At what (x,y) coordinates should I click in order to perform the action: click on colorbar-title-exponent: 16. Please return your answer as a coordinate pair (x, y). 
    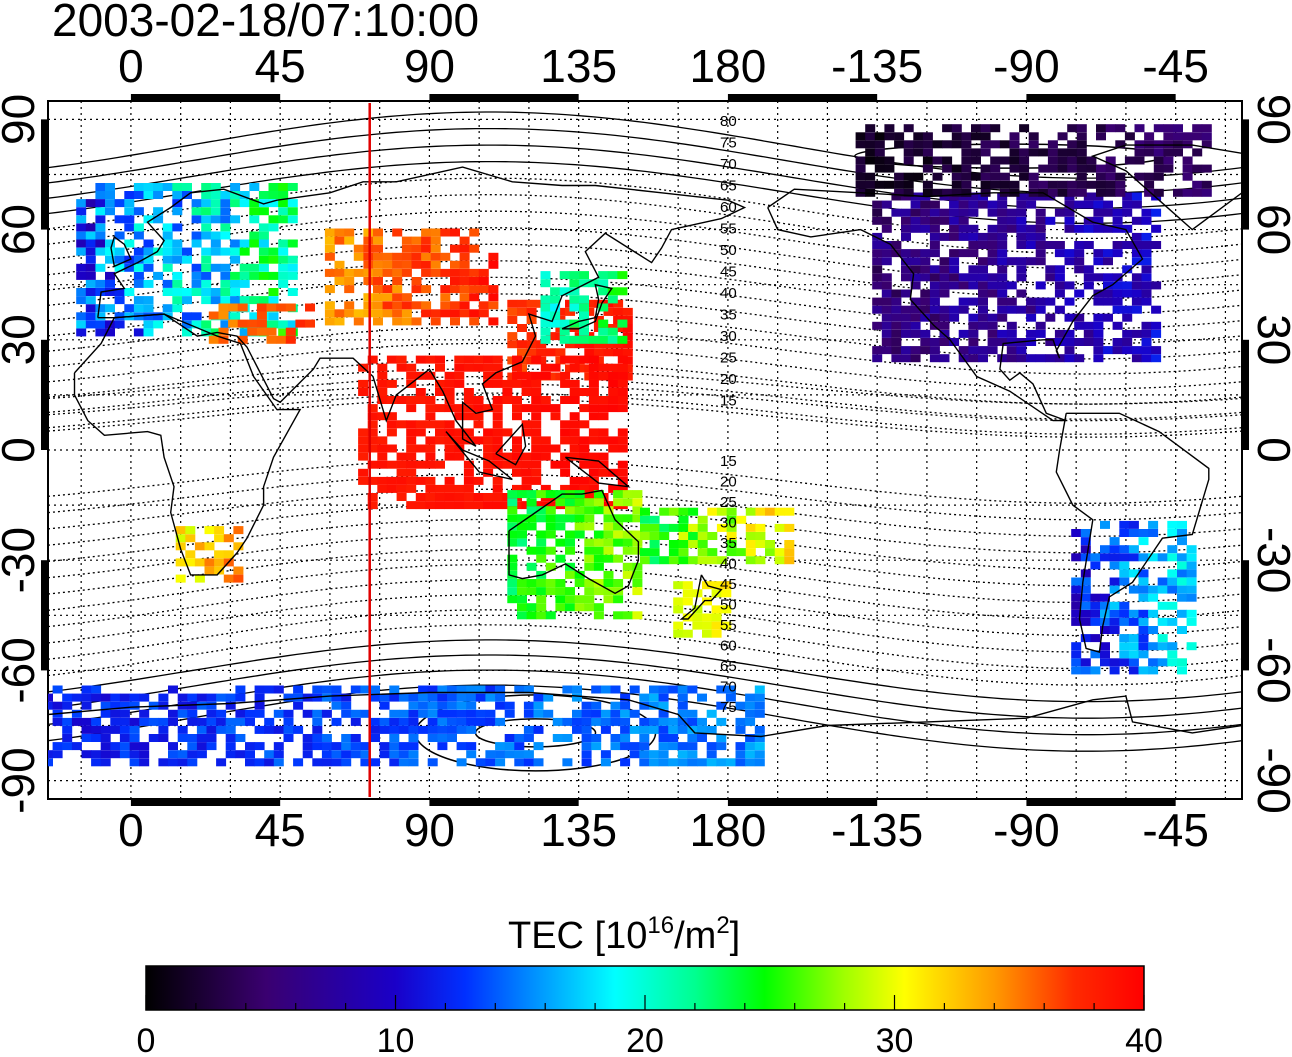
    Looking at the image, I should click on (660, 925).